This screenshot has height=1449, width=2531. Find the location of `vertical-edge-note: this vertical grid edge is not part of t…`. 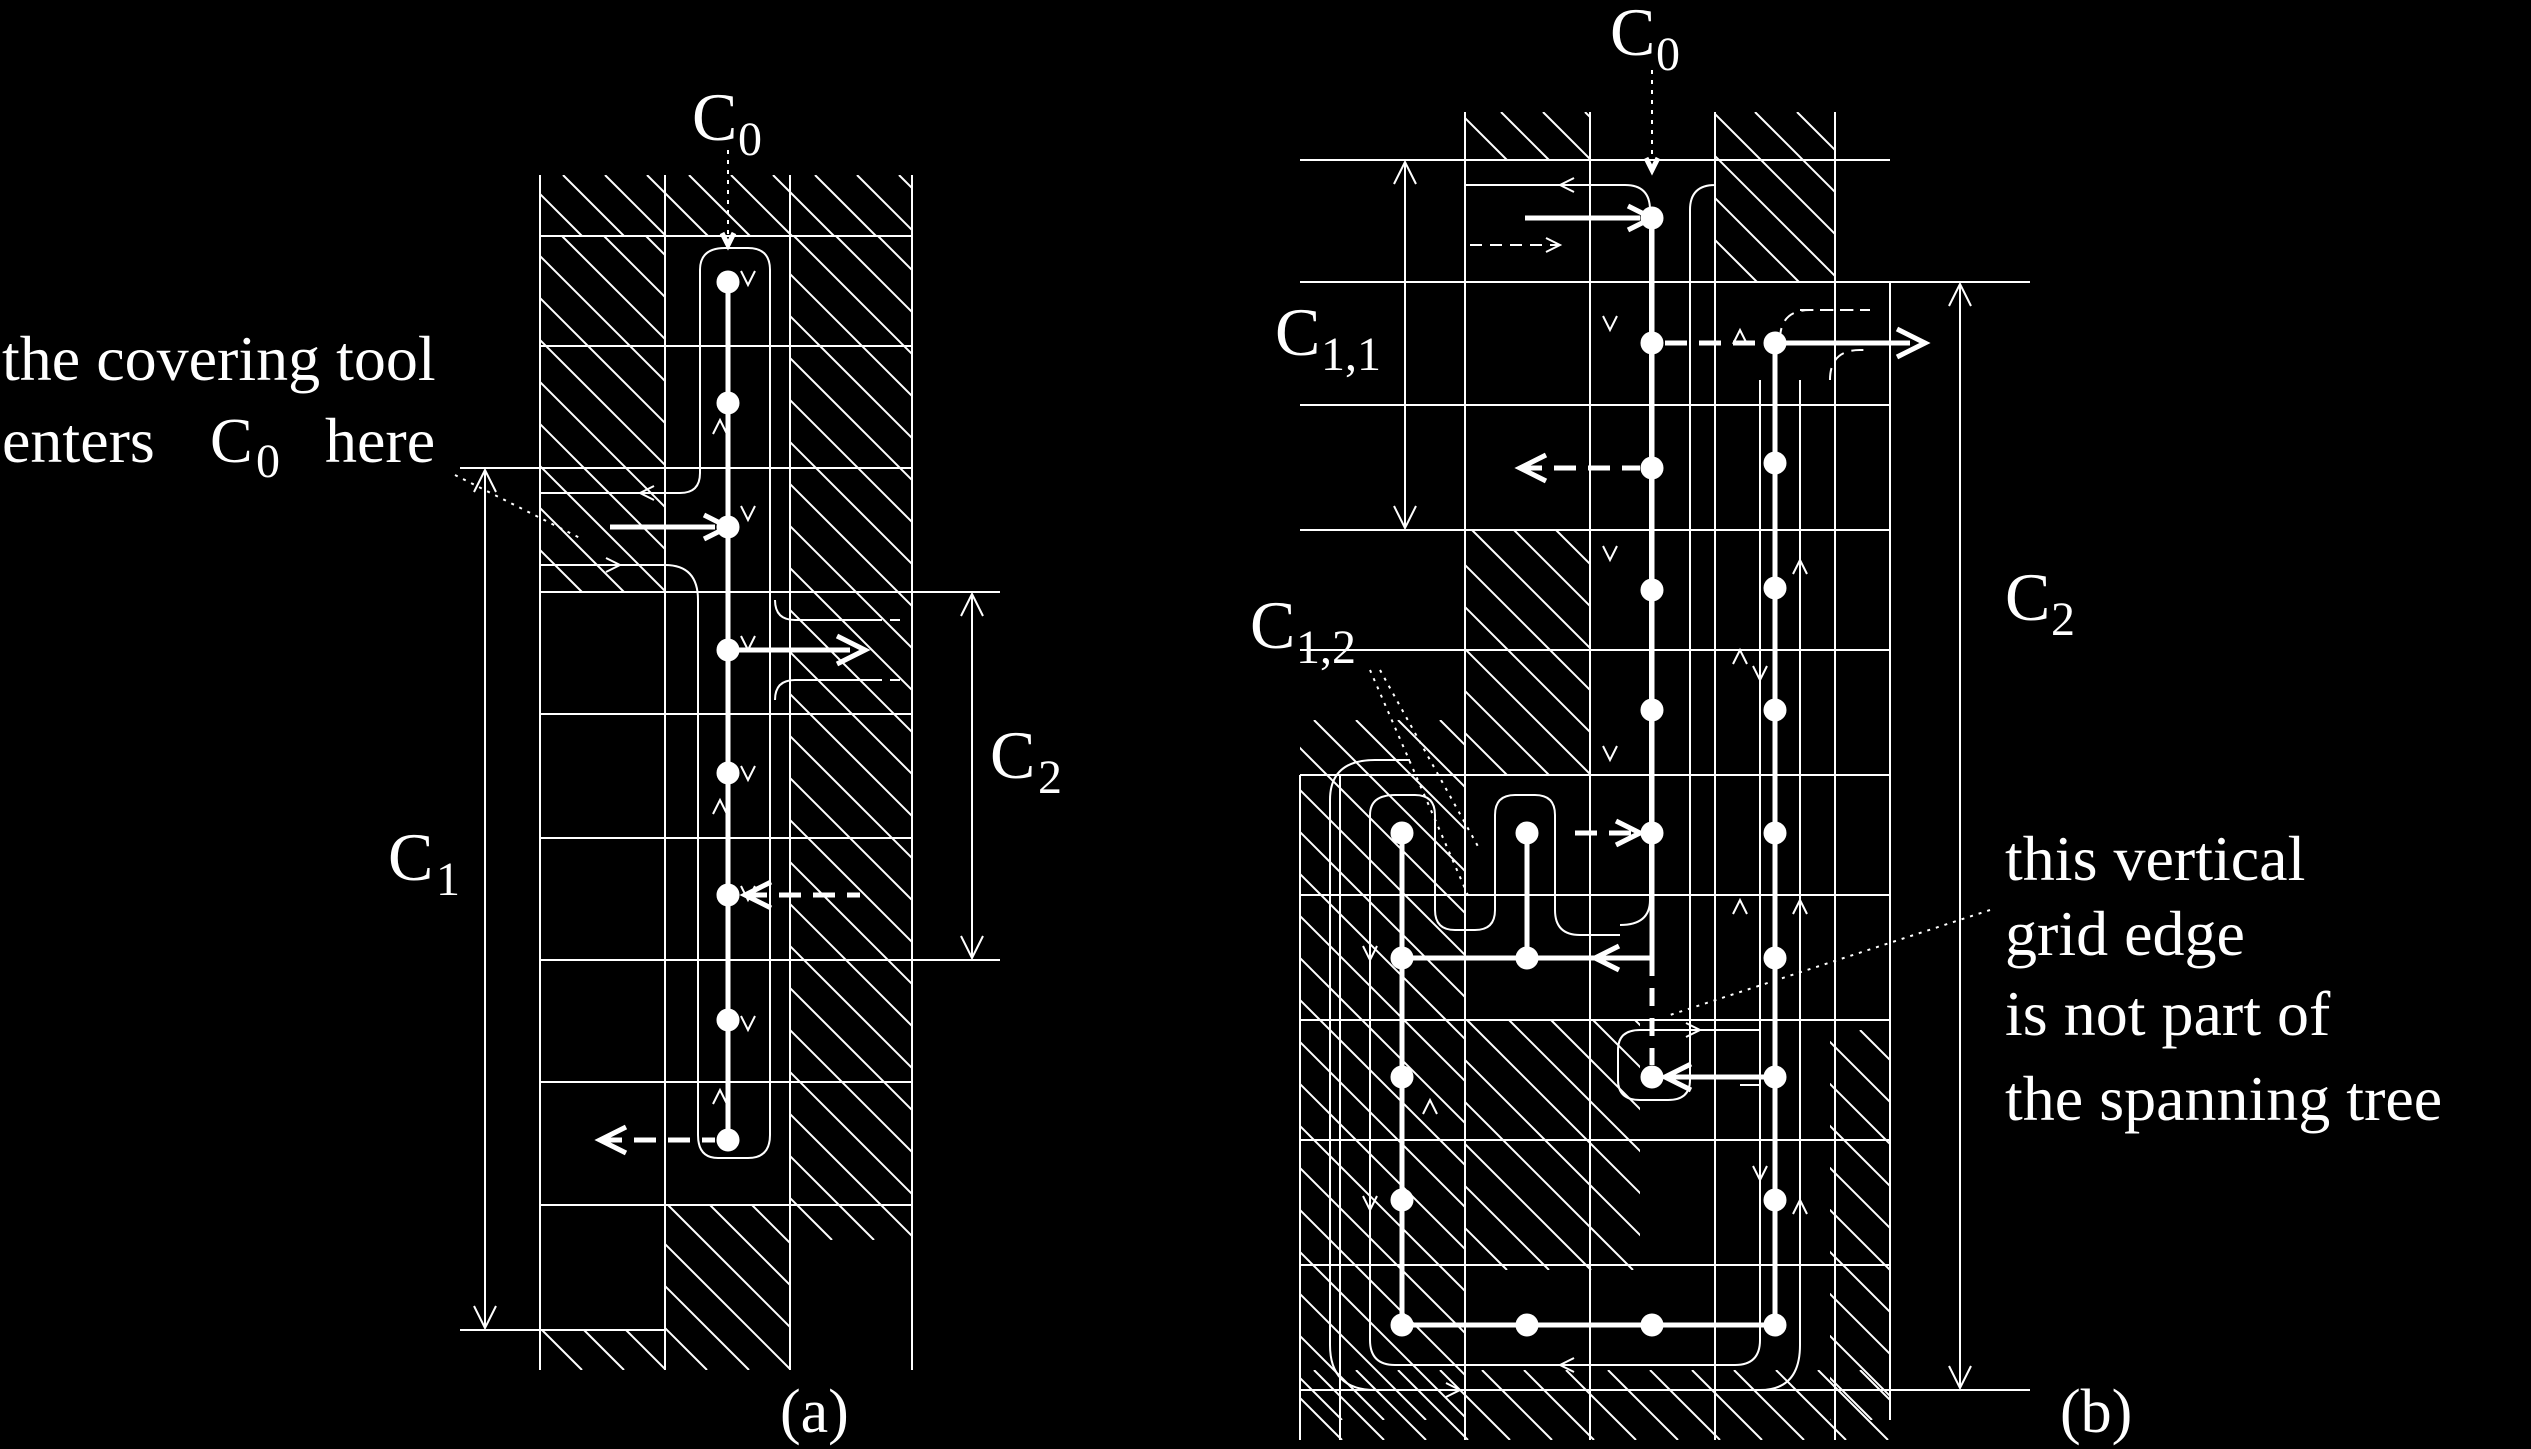

vertical-edge-note: this vertical grid edge is not part of t… is located at coordinates (2223, 978).